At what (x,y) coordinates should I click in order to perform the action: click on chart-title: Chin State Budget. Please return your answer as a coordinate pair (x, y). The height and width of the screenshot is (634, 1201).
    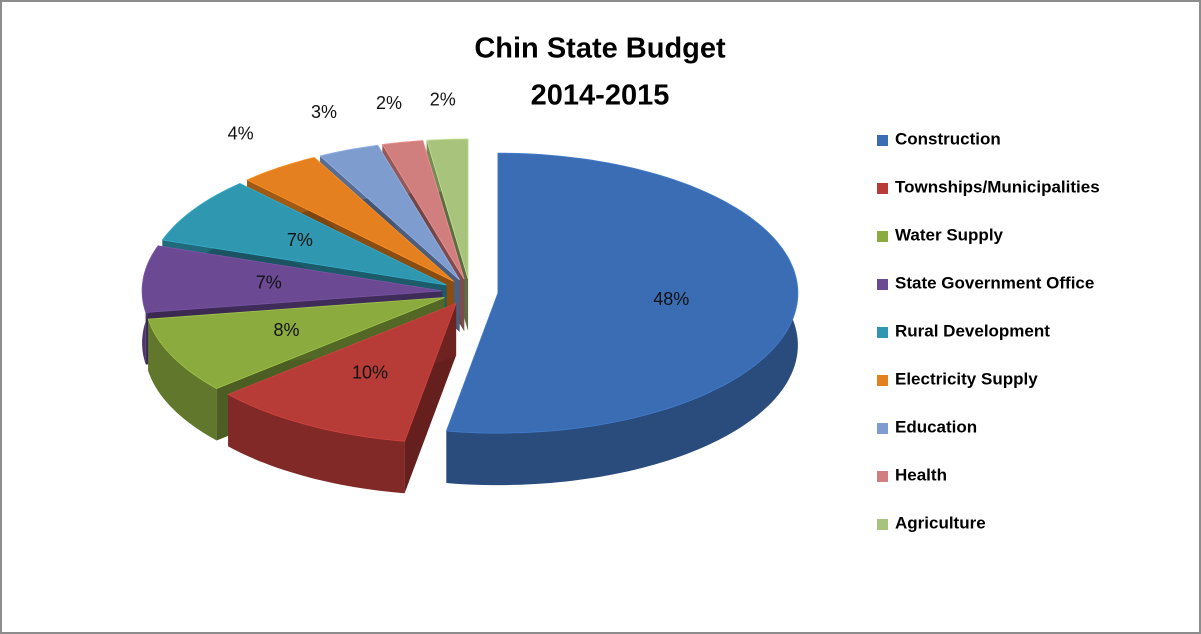
    Looking at the image, I should click on (600, 49).